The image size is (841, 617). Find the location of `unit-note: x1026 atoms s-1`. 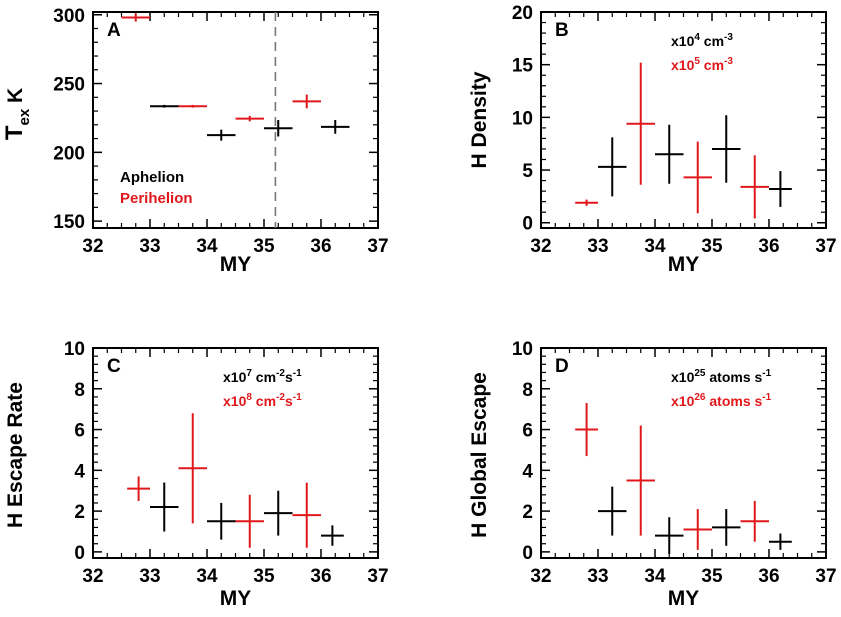

unit-note: x1026 atoms s-1 is located at coordinates (721, 400).